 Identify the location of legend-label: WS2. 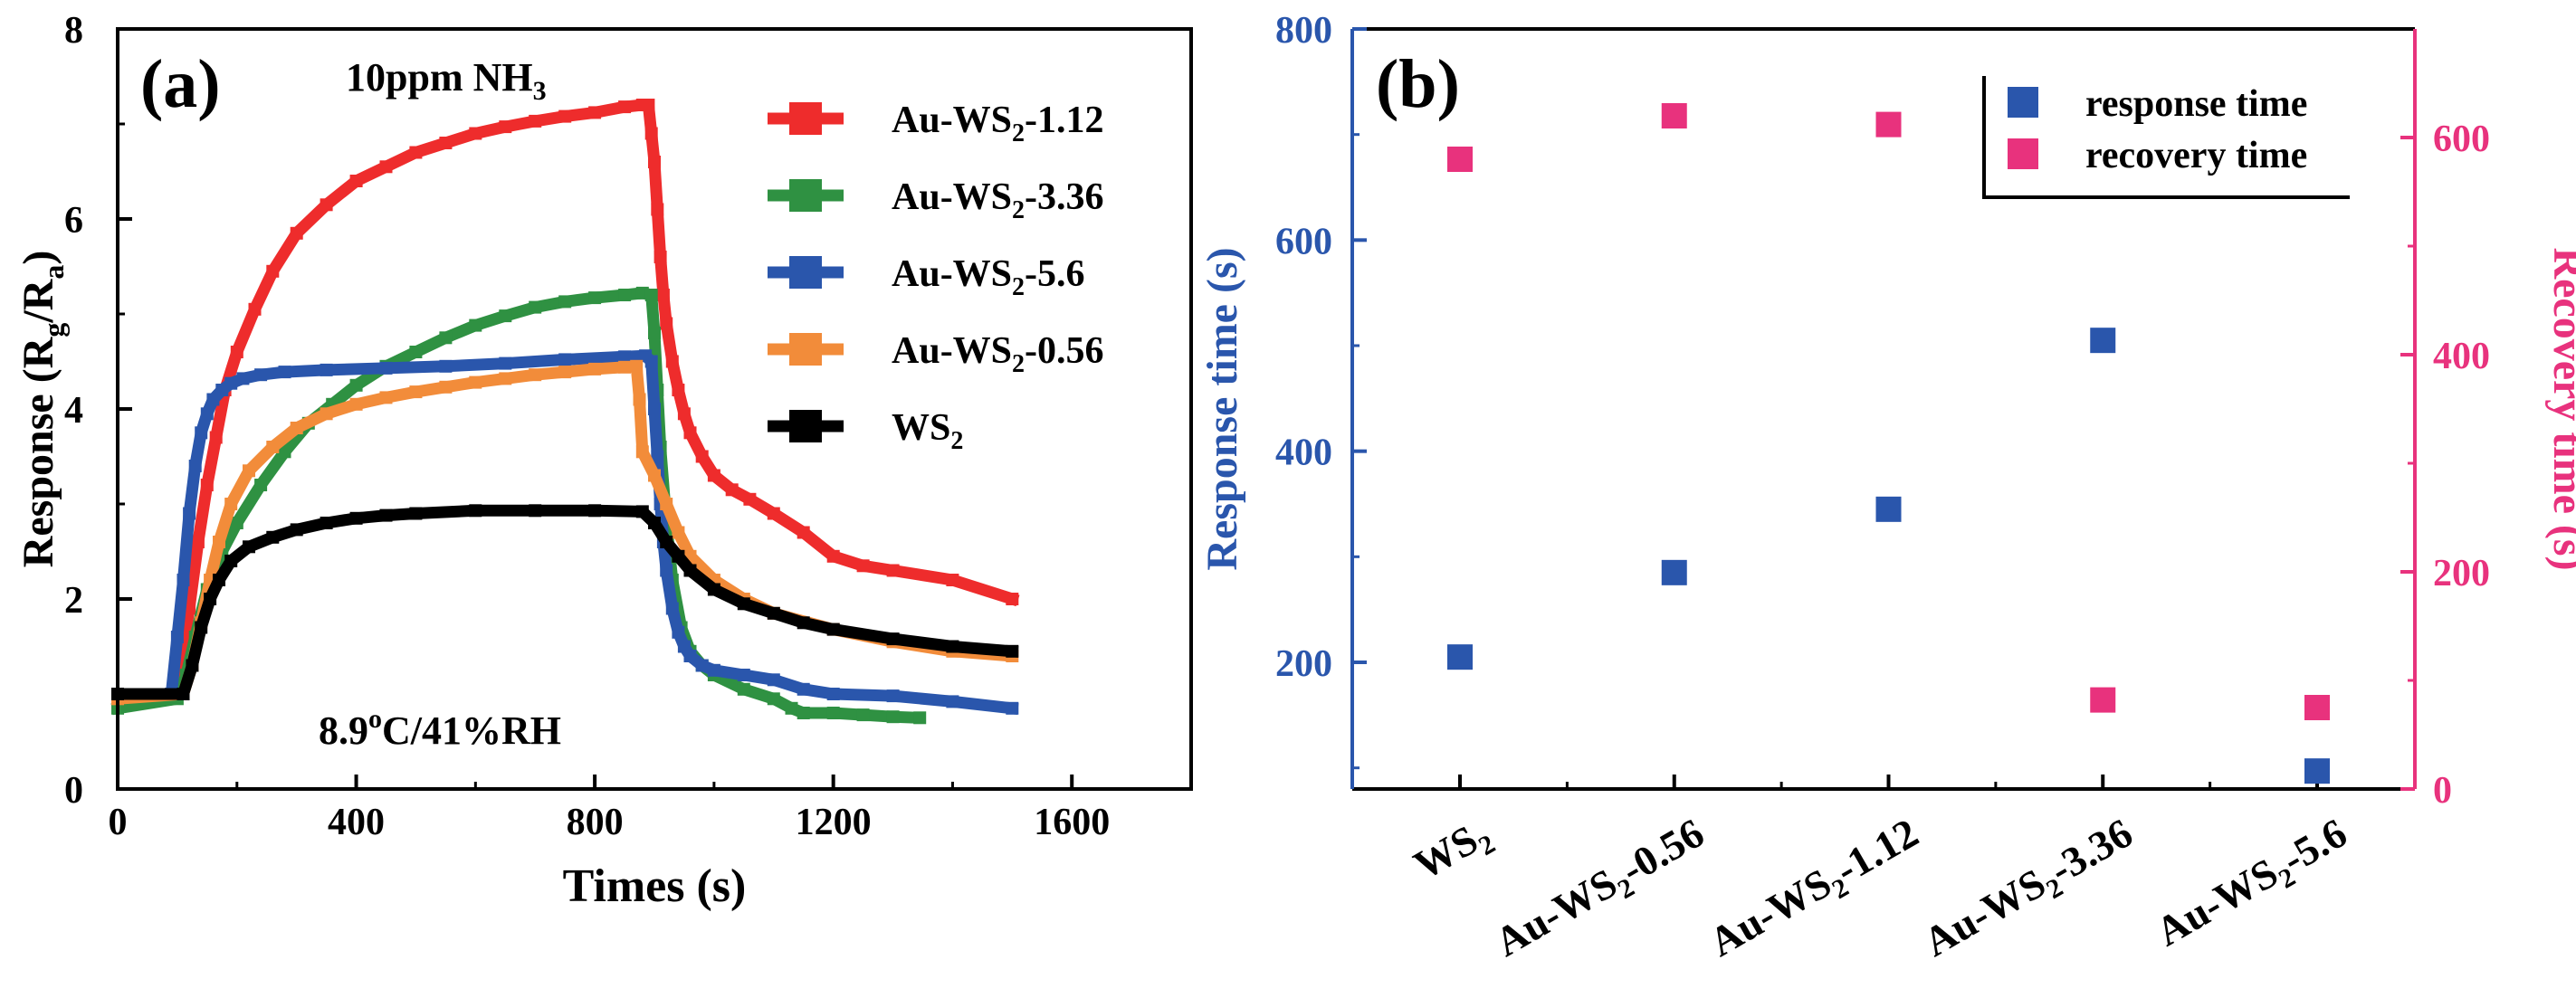
(927, 431).